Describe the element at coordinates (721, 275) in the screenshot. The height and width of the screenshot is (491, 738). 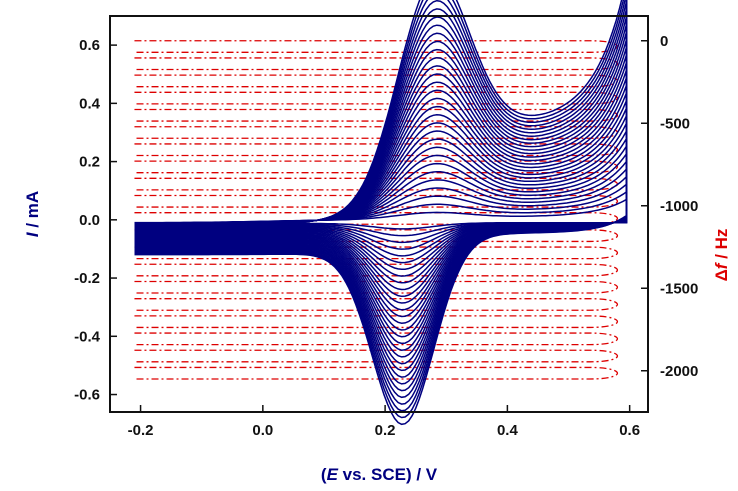
I see `right-y-axis-title-delta: Δ` at that location.